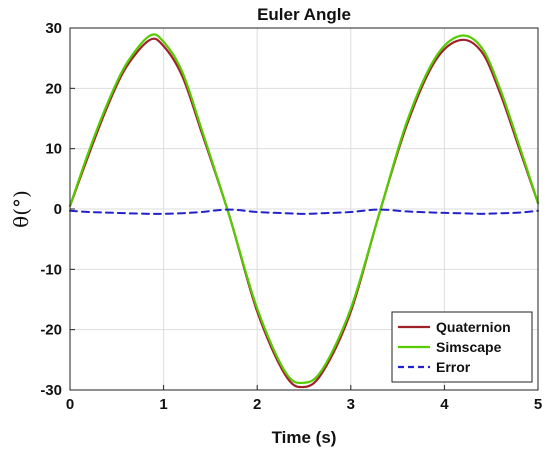 Image resolution: width=550 pixels, height=452 pixels. Describe the element at coordinates (304, 437) in the screenshot. I see `x-axis-label: Time (s)` at that location.